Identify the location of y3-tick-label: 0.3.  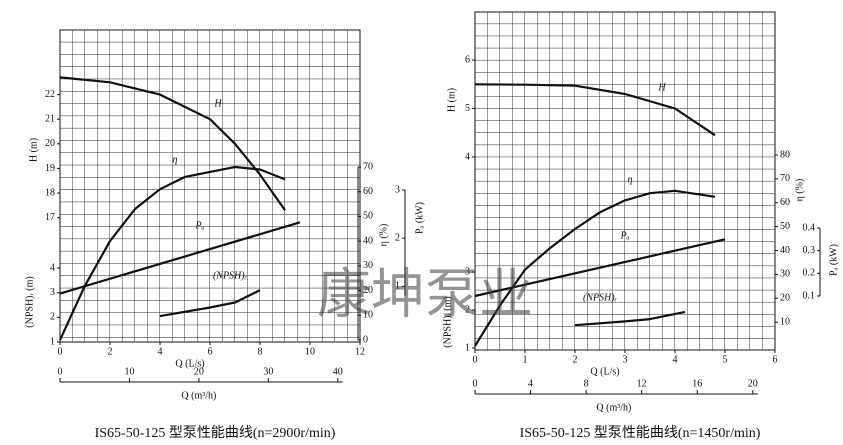
(809, 250).